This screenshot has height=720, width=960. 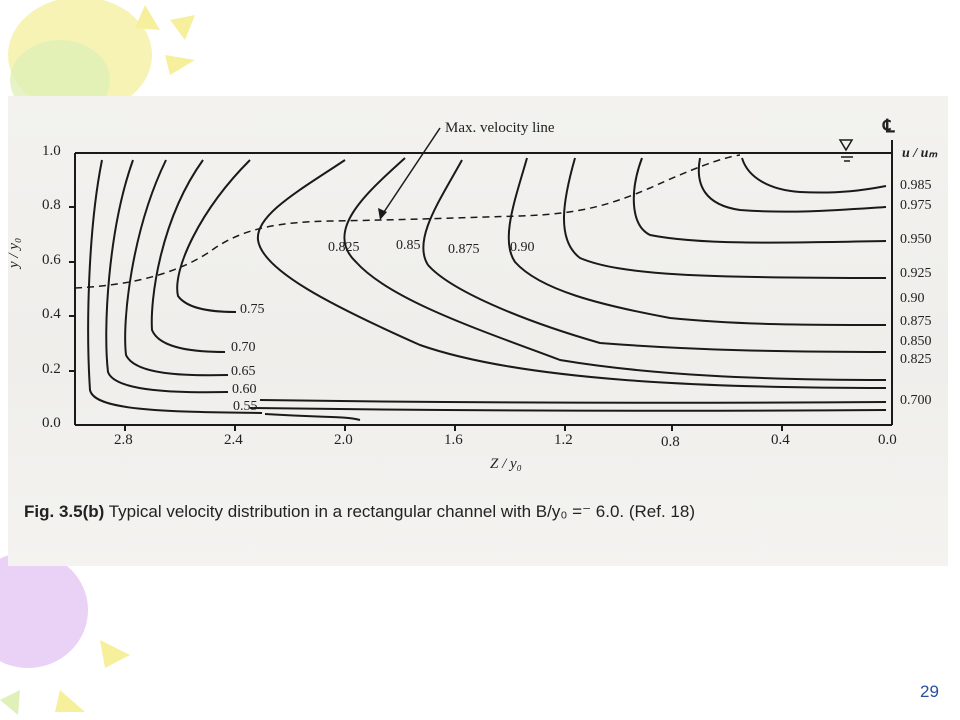 I want to click on contour-0.65, so click(x=176, y=268).